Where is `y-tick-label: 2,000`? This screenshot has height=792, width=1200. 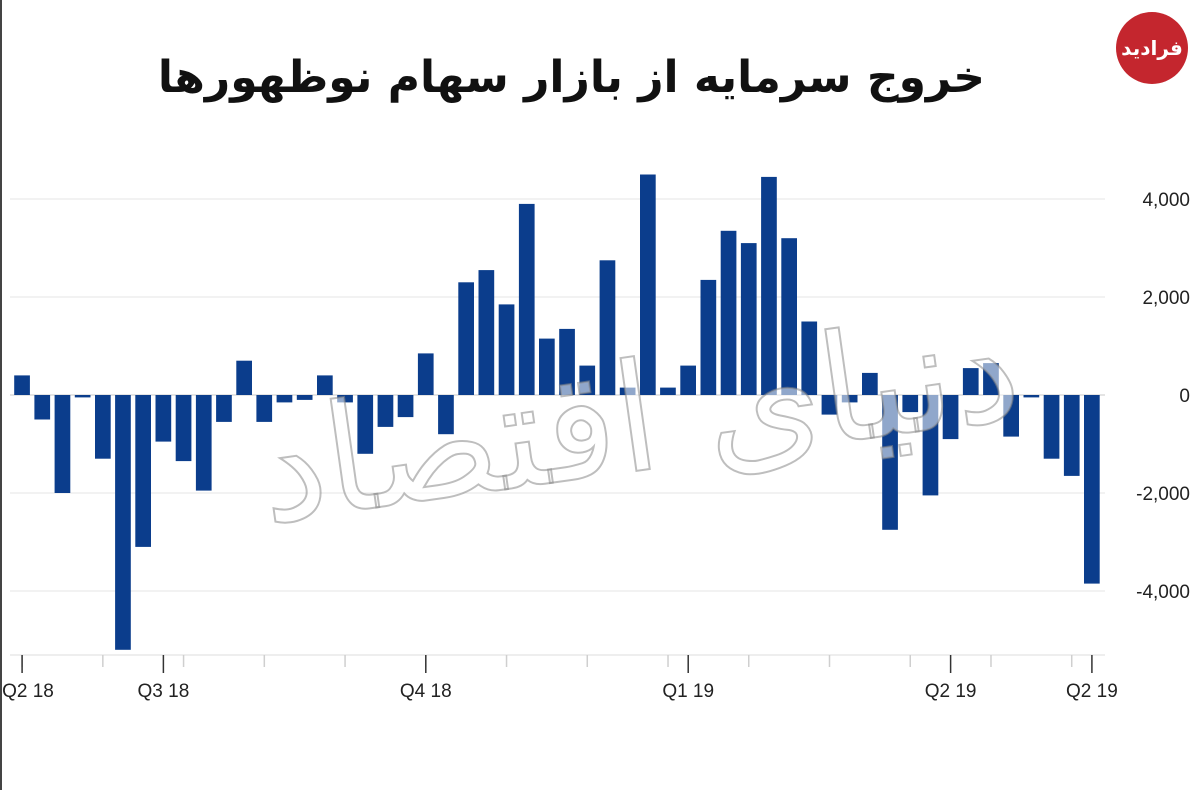
y-tick-label: 2,000 is located at coordinates (1166, 298).